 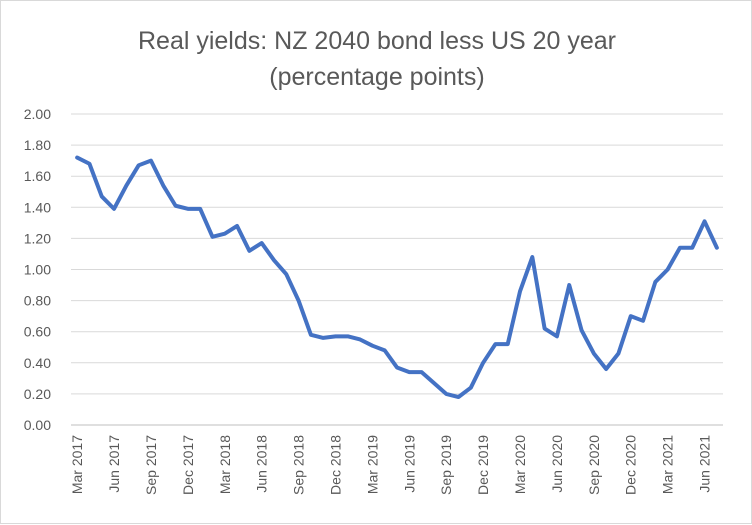 What do you see at coordinates (37, 425) in the screenshot?
I see `y-tick-label: 0.00` at bounding box center [37, 425].